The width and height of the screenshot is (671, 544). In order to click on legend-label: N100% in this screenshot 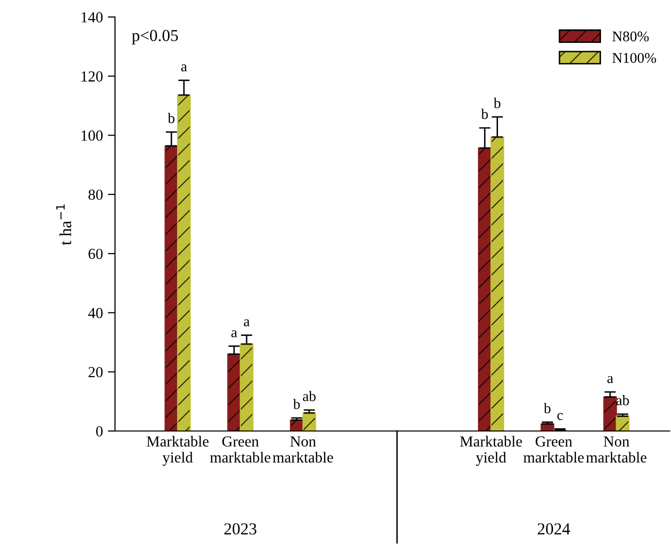, I will do `click(634, 57)`.